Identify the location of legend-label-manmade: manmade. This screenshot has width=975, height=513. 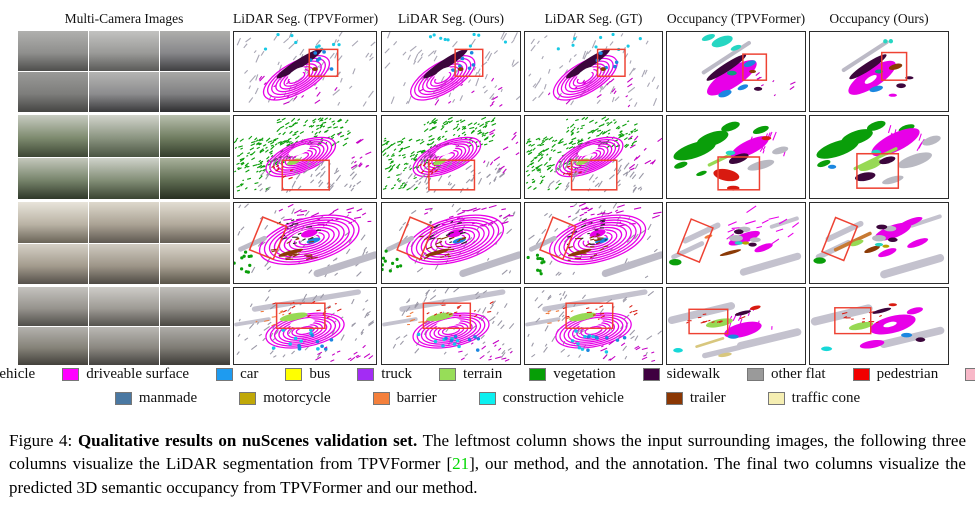
(168, 398).